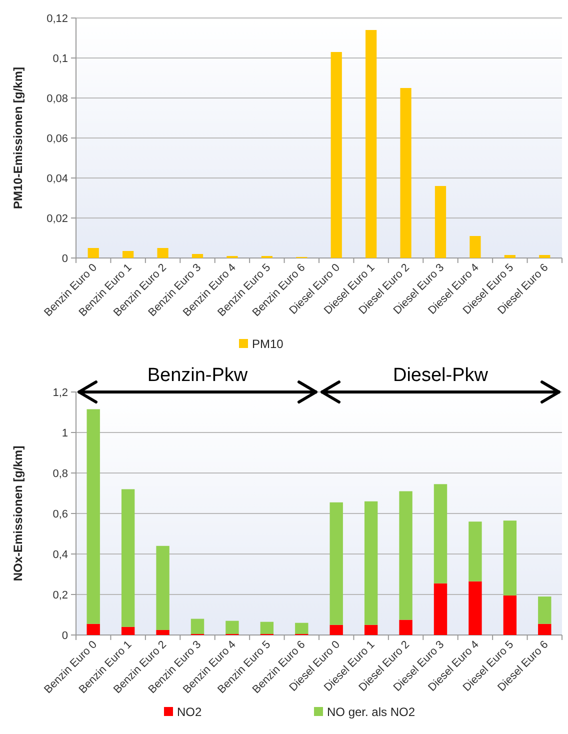  What do you see at coordinates (60, 514) in the screenshot?
I see `y-tick-label: 0,6` at bounding box center [60, 514].